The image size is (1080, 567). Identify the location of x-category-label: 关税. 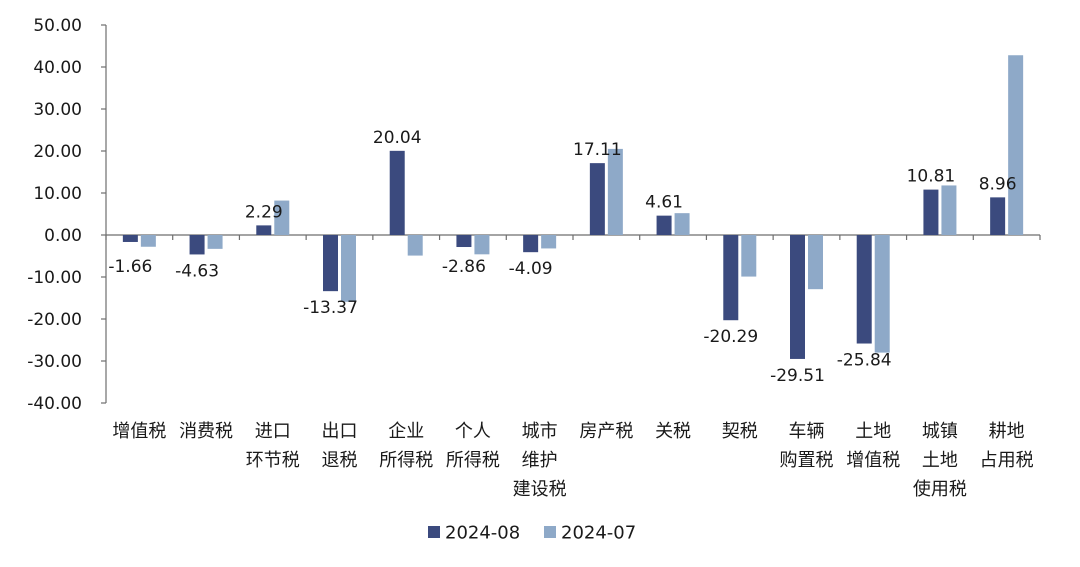
(673, 431).